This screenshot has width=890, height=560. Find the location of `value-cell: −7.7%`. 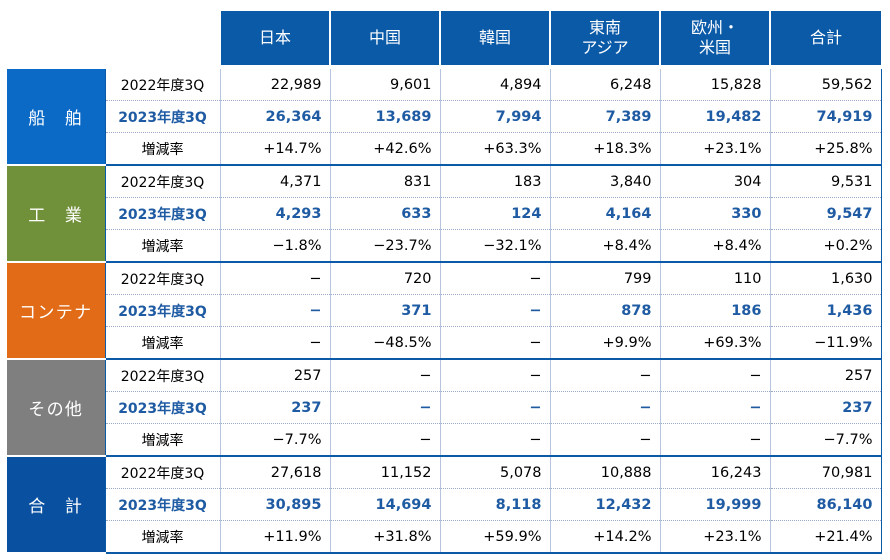

value-cell: −7.7% is located at coordinates (274, 440).